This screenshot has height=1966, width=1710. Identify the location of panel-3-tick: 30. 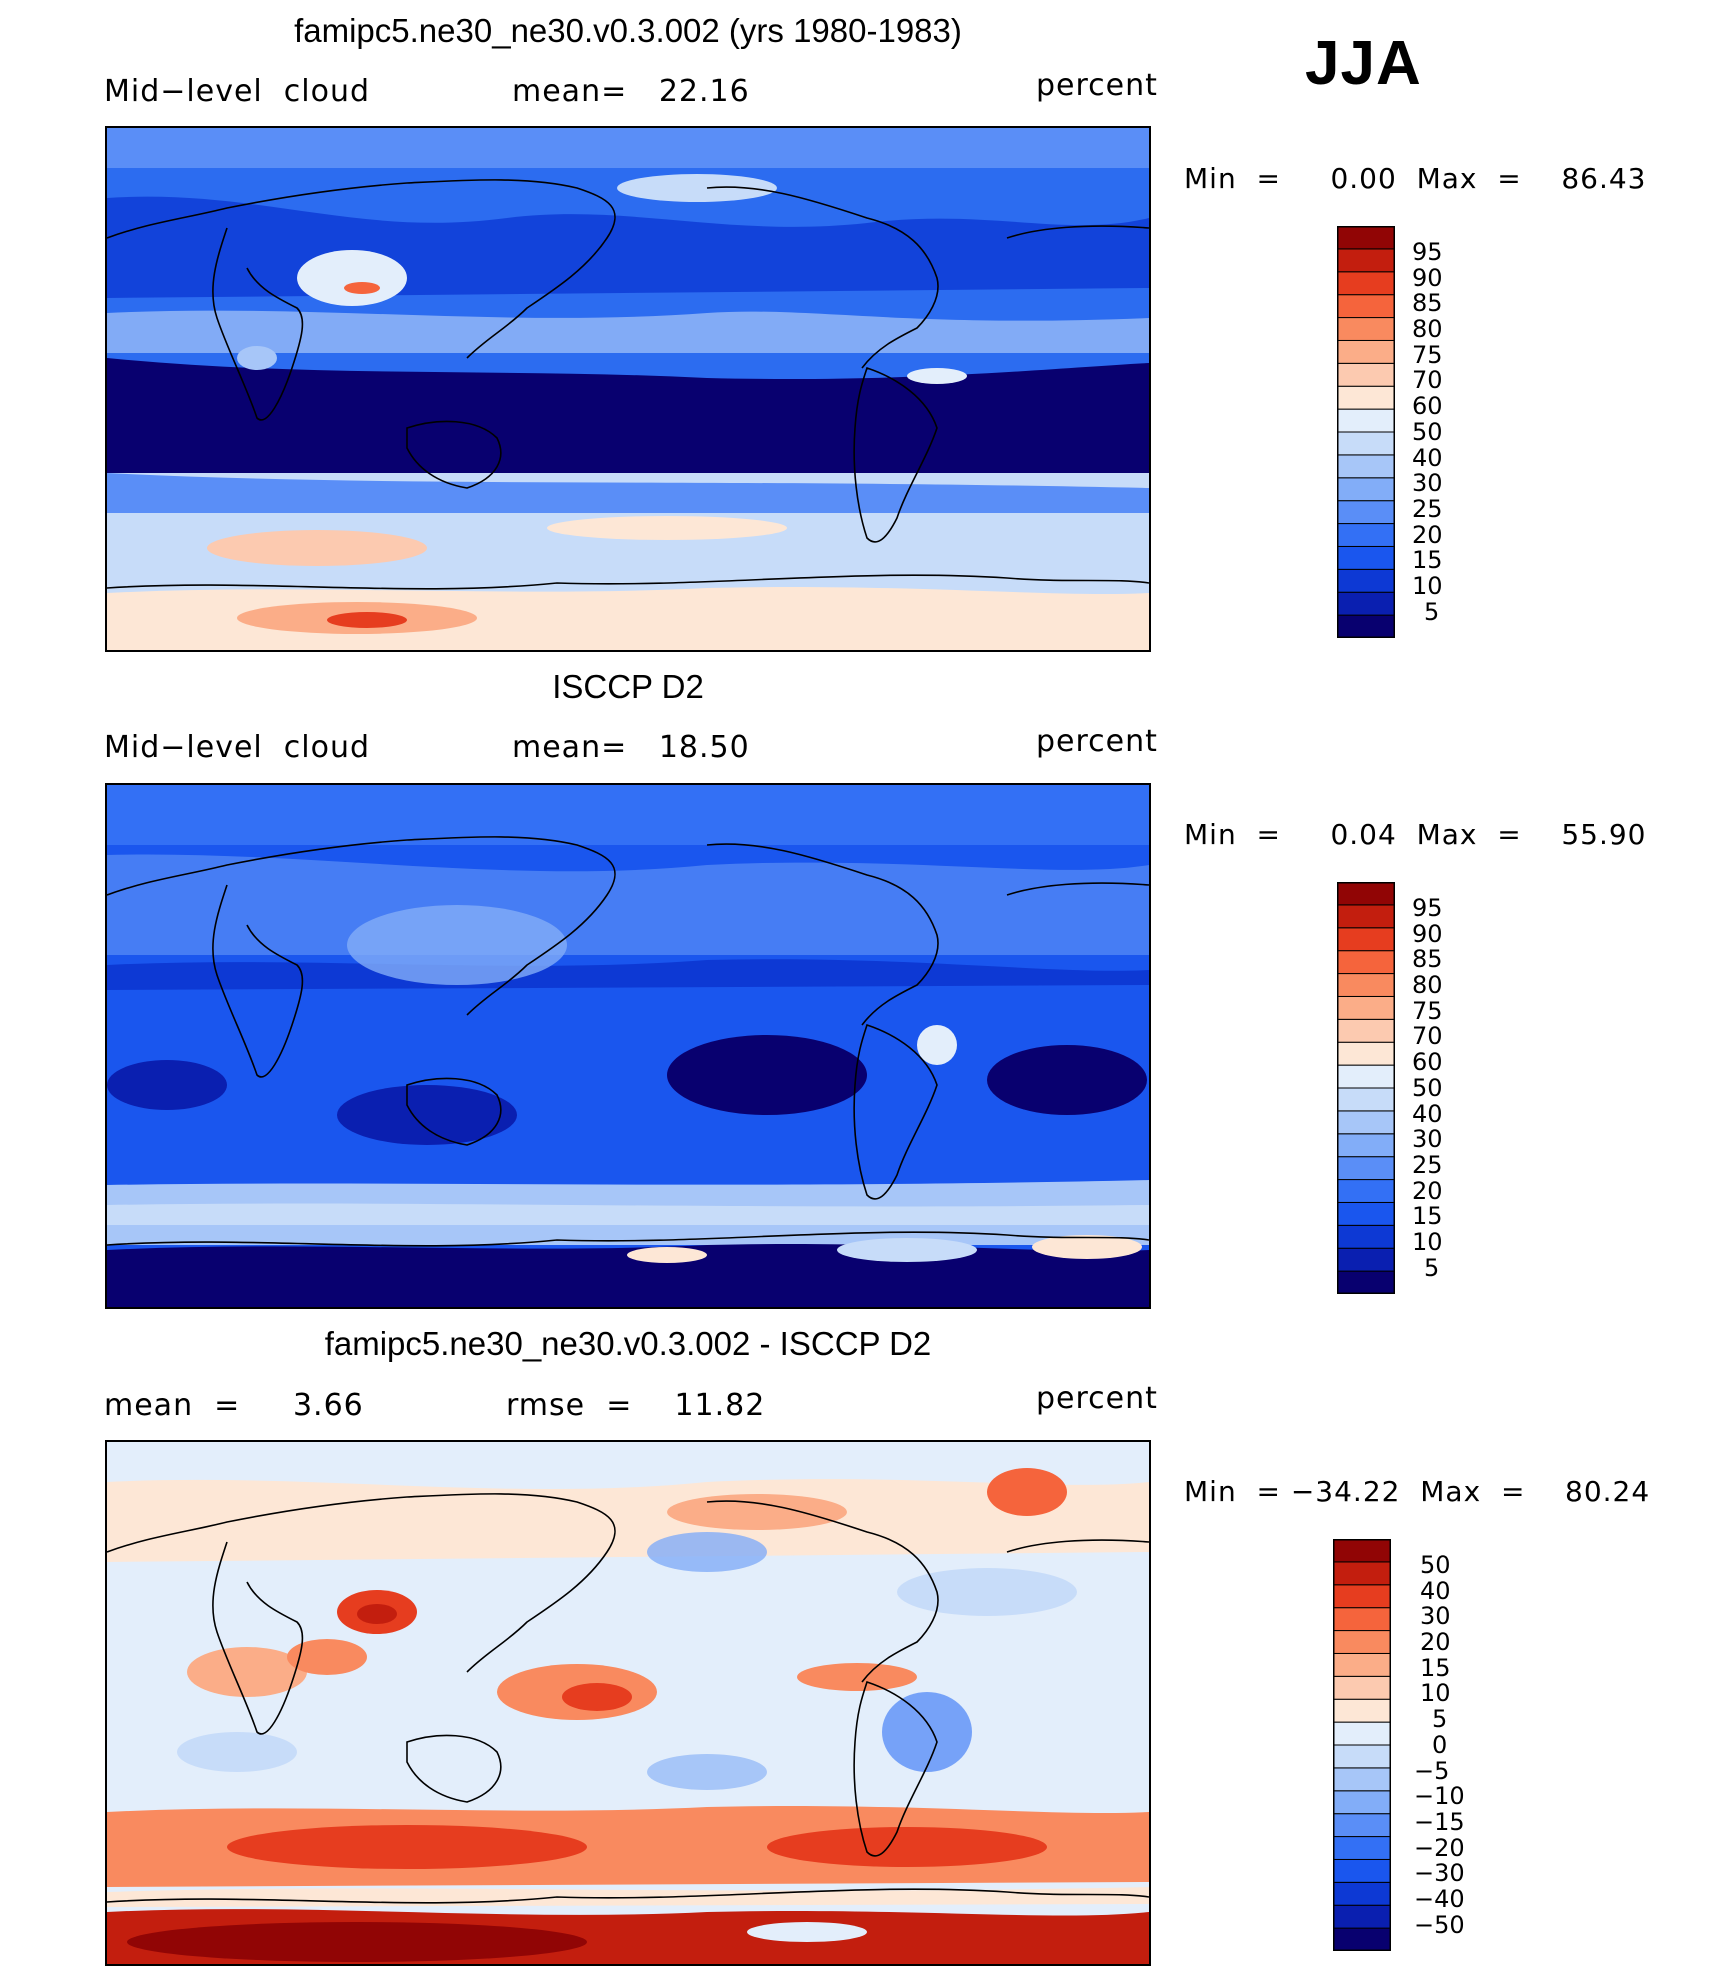
(1435, 1616).